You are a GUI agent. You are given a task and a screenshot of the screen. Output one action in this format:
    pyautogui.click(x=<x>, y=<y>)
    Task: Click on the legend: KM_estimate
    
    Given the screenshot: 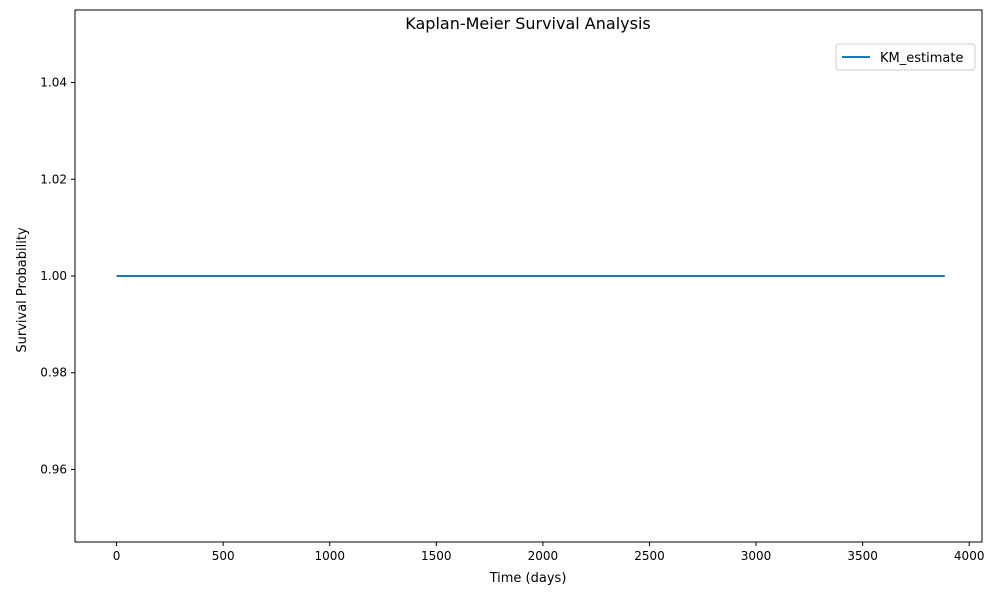 What is the action you would take?
    pyautogui.click(x=905, y=57)
    